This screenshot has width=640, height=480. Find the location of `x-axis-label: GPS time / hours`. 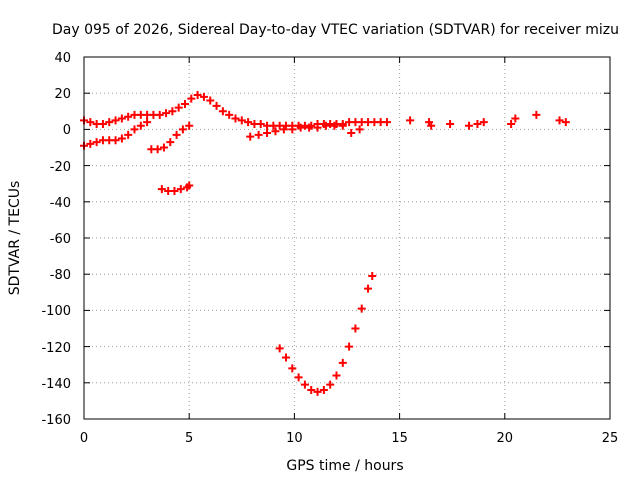

x-axis-label: GPS time / hours is located at coordinates (344, 466).